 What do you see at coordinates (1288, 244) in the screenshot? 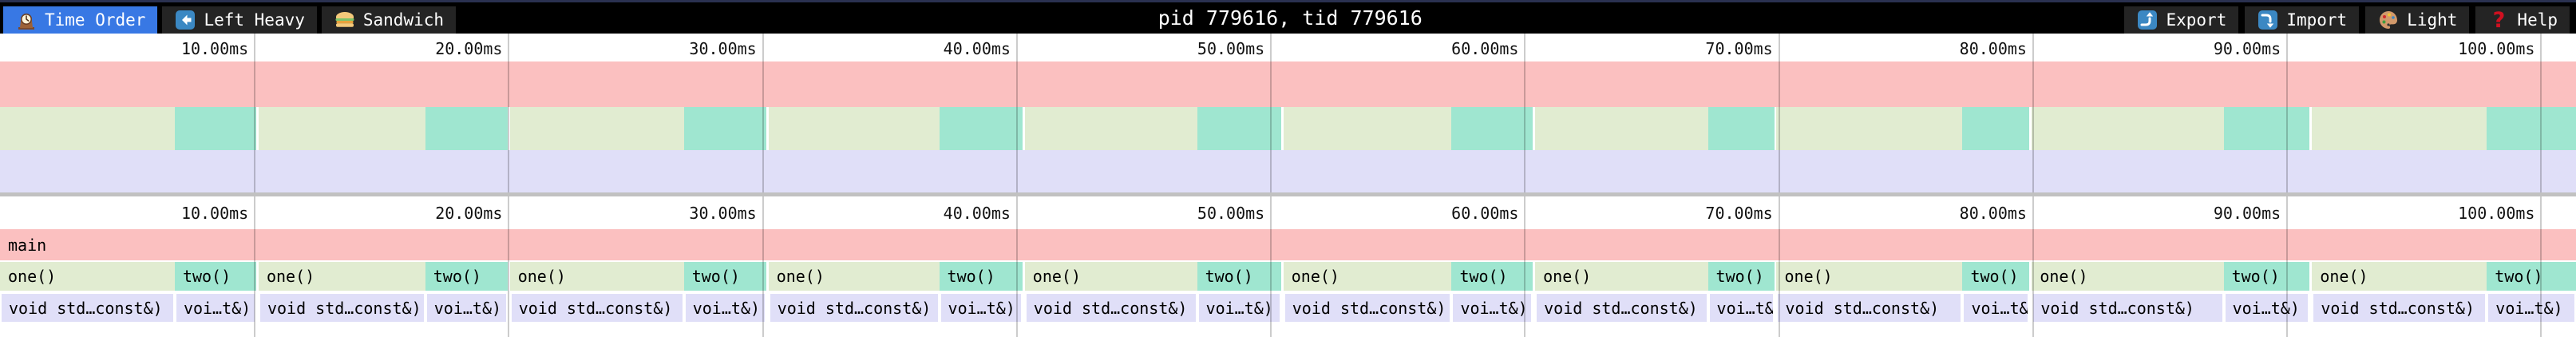
I see `frame-main: main` at bounding box center [1288, 244].